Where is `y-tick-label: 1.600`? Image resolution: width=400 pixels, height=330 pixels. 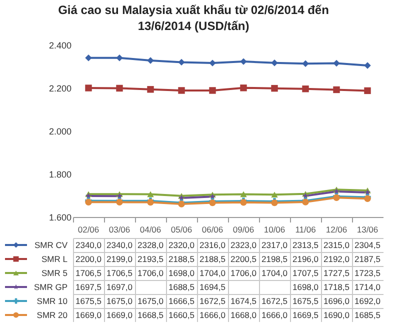 y-tick-label: 1.600 is located at coordinates (60, 217).